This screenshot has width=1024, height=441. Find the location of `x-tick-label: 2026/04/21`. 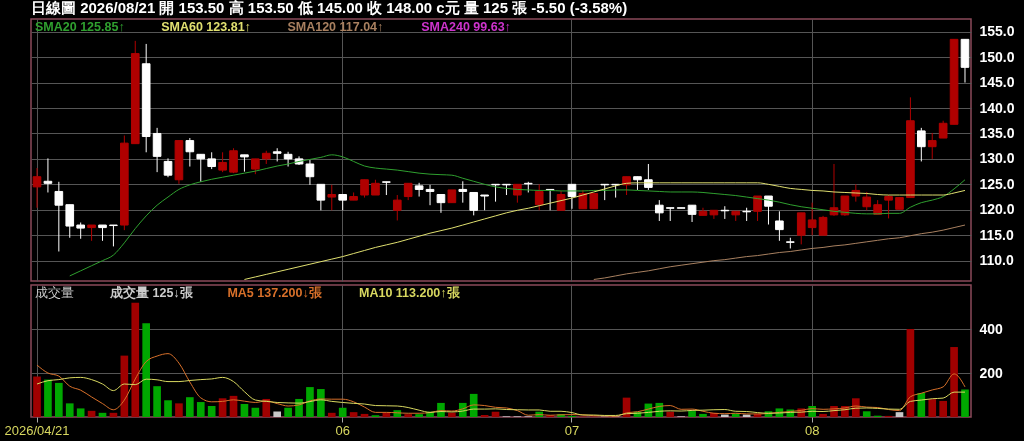

x-tick-label: 2026/04/21 is located at coordinates (37, 430).